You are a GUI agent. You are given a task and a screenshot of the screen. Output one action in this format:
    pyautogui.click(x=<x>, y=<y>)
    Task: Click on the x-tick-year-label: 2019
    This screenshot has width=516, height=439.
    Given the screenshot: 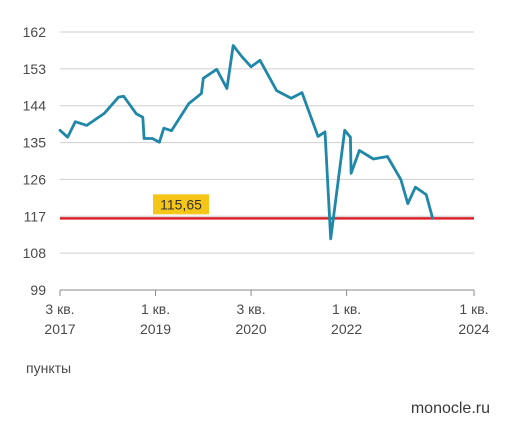 What is the action you would take?
    pyautogui.click(x=155, y=329)
    